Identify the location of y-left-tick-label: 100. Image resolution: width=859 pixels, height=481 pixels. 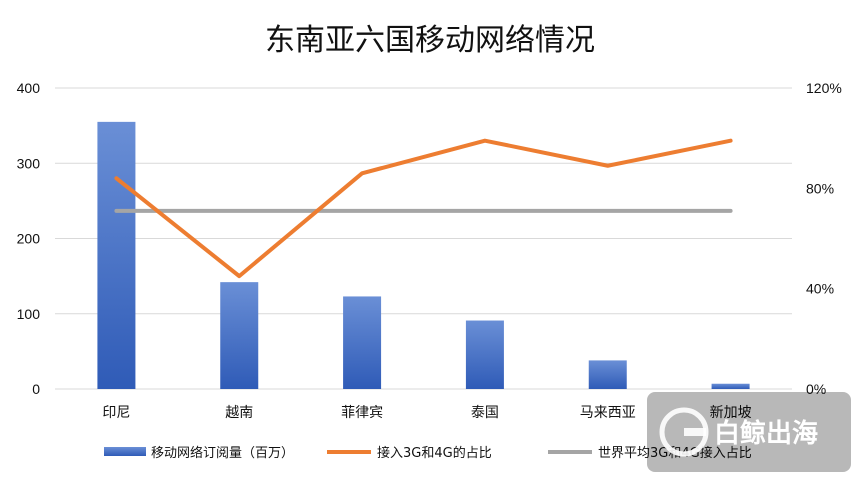
(29, 314).